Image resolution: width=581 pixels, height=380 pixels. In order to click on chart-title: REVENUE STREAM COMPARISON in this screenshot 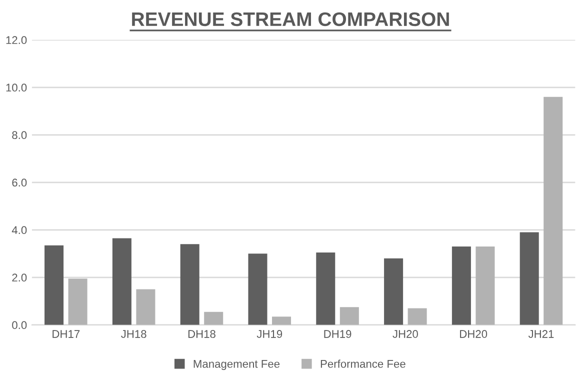, I will do `click(290, 19)`.